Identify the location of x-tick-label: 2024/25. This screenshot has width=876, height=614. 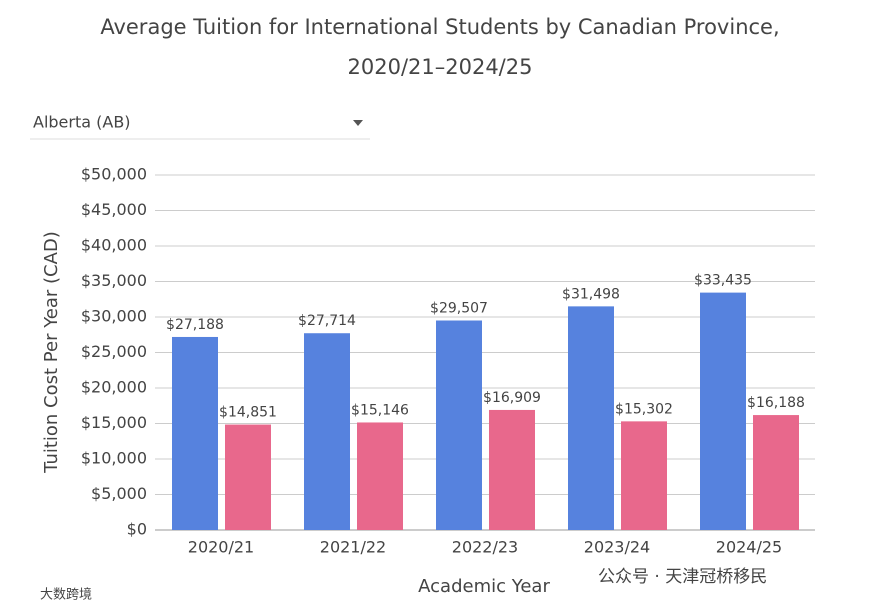
(749, 547).